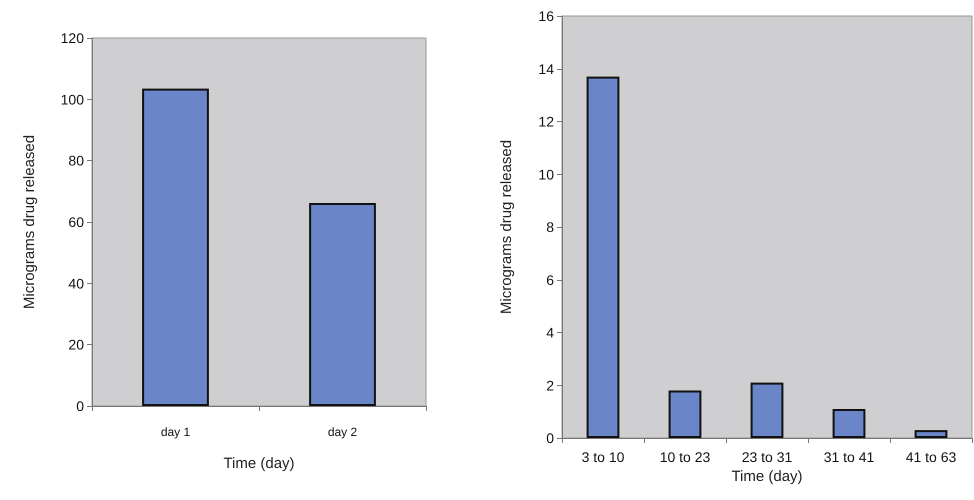 Image resolution: width=974 pixels, height=500 pixels. Describe the element at coordinates (550, 227) in the screenshot. I see `y-tick-label: 8` at that location.